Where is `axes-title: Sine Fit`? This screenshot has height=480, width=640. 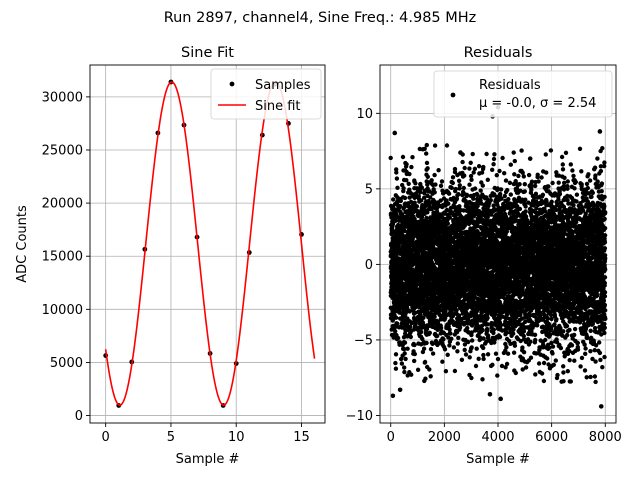 axes-title: Sine Fit is located at coordinates (207, 53).